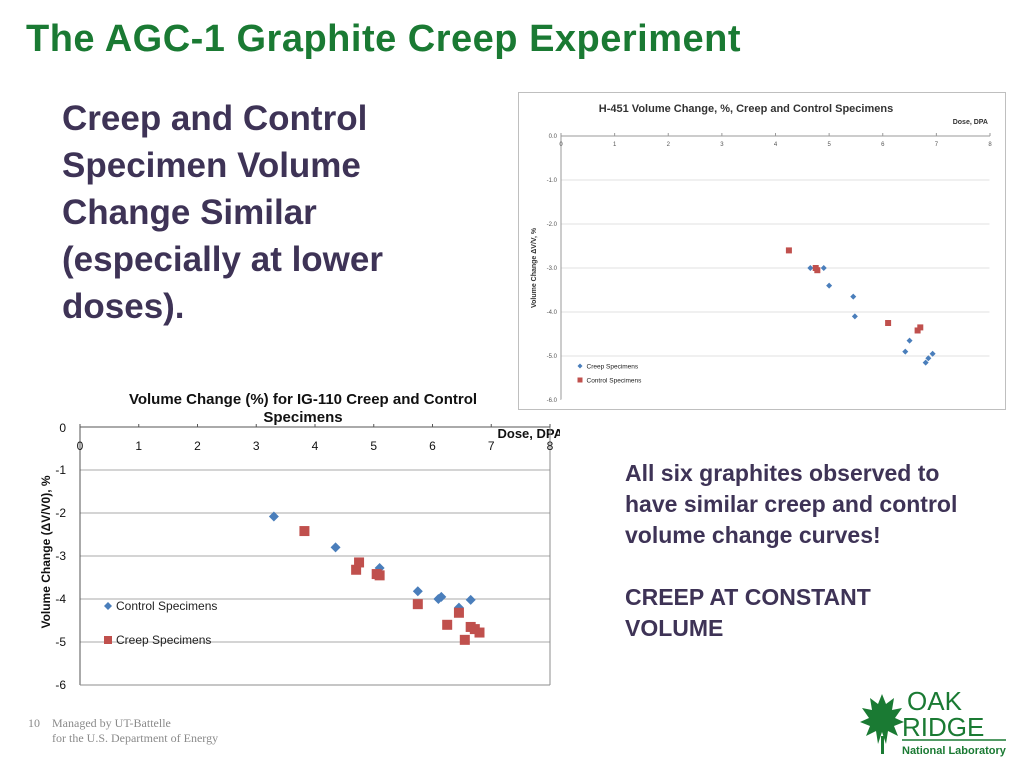  I want to click on y-tick-label: 0.0, so click(553, 137).